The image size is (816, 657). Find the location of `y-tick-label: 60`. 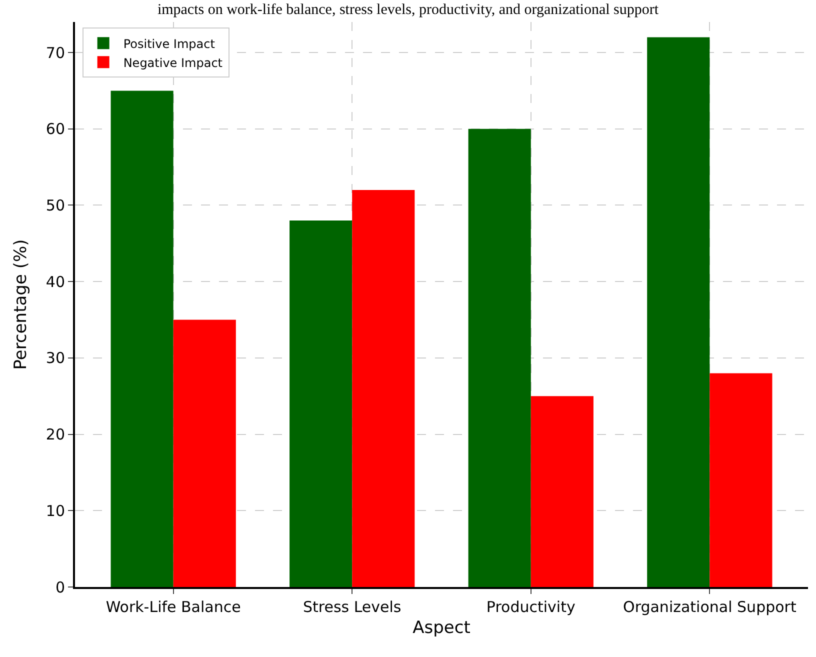

y-tick-label: 60 is located at coordinates (55, 129).